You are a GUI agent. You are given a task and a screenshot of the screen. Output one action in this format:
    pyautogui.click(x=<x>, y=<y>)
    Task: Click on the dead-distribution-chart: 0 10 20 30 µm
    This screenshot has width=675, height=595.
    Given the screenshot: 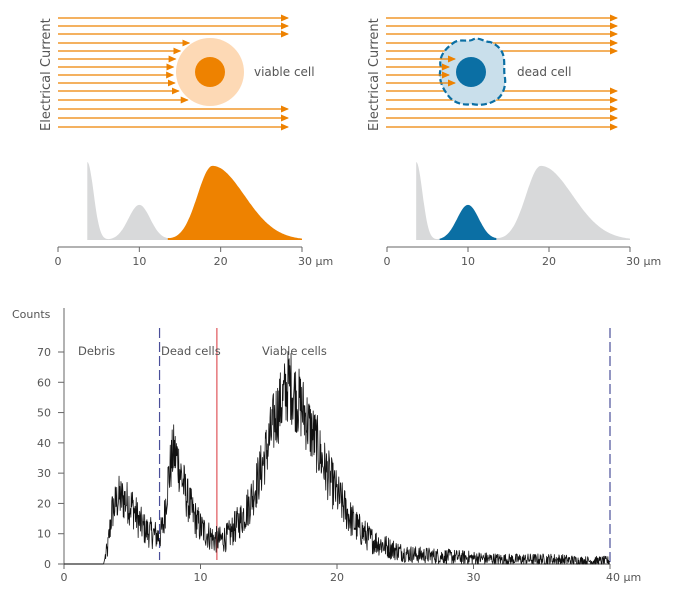 What is the action you would take?
    pyautogui.click(x=522, y=215)
    